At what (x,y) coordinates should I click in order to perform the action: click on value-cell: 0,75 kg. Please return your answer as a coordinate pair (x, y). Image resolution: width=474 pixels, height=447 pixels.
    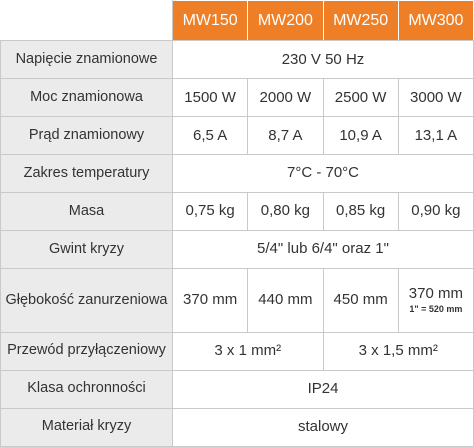
    Looking at the image, I should click on (210, 212).